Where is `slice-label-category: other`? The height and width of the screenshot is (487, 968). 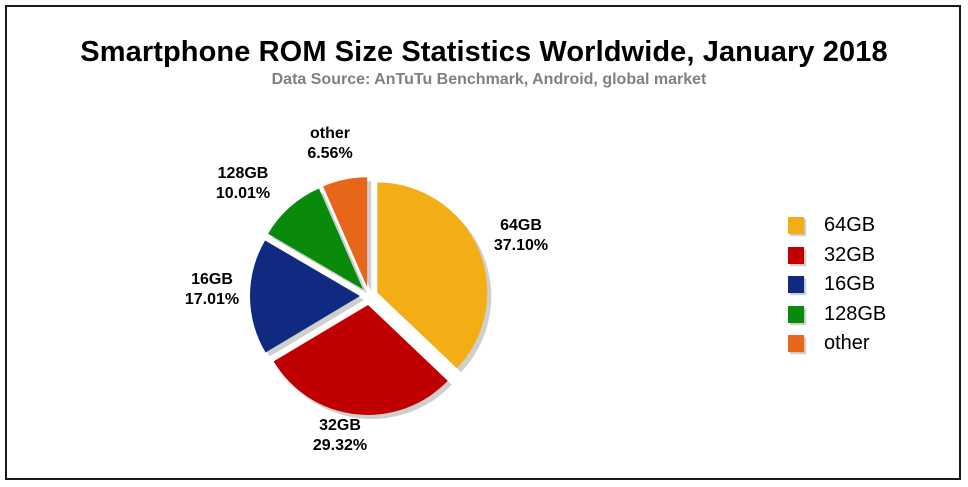 slice-label-category: other is located at coordinates (330, 133).